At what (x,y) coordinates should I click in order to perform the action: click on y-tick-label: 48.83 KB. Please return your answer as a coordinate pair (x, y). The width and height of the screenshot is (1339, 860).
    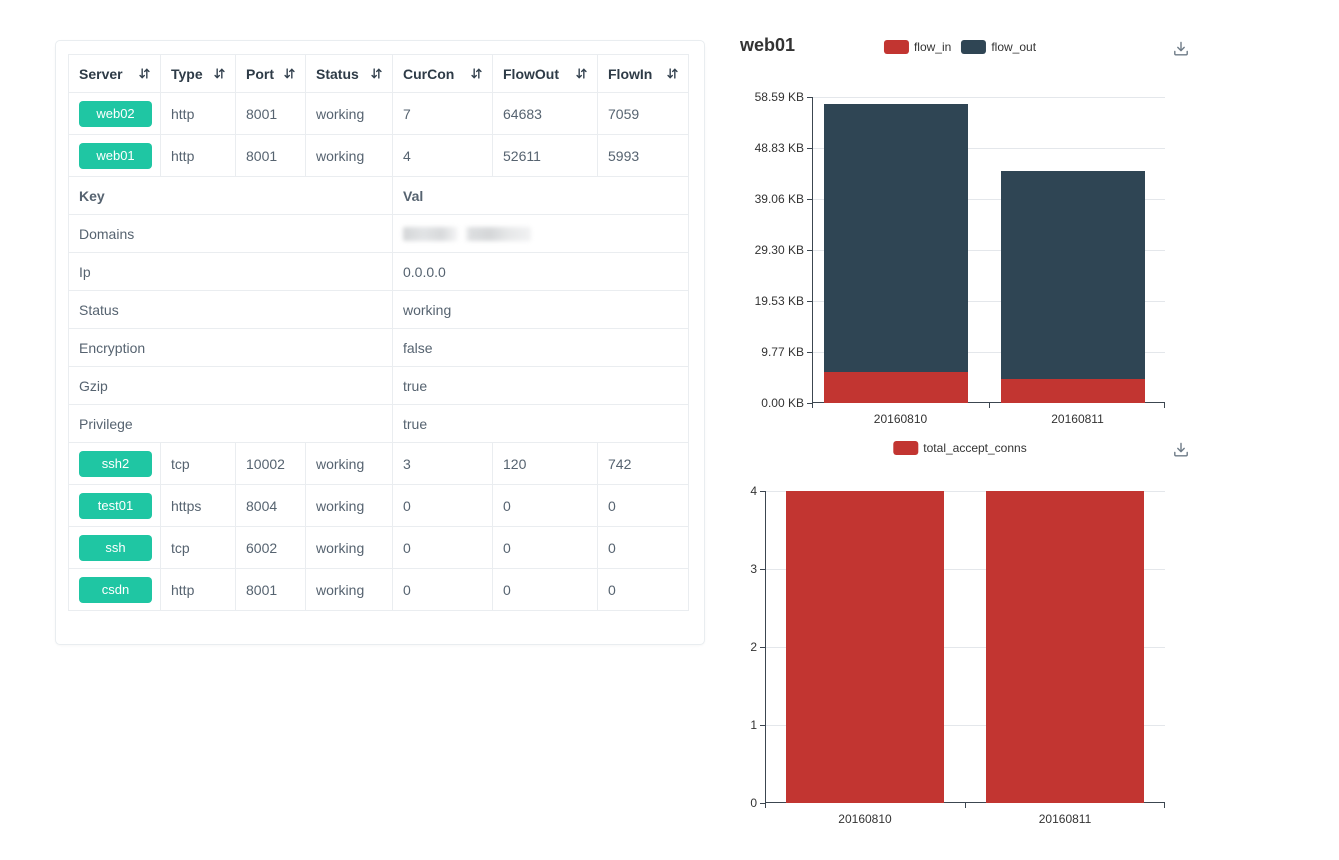
    Looking at the image, I should click on (779, 148).